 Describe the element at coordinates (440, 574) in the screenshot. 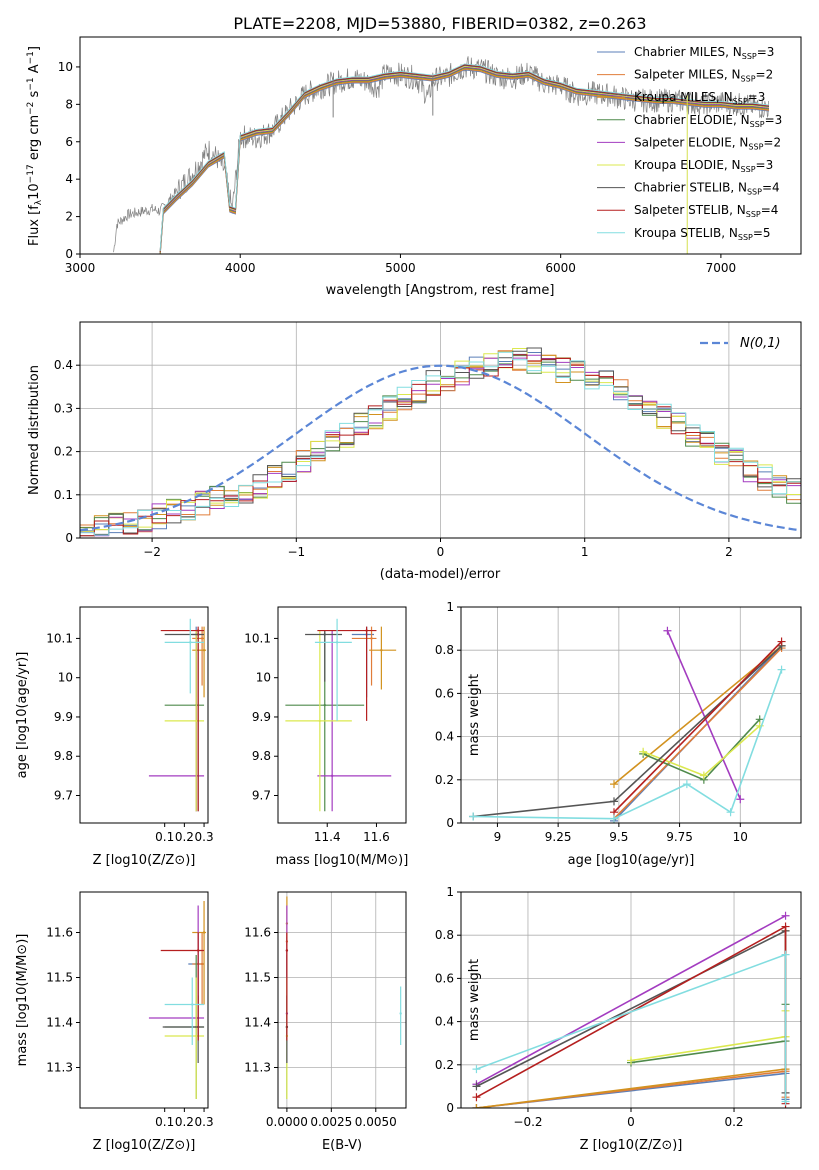

I see `x-axis-label: (data-model)/error` at that location.